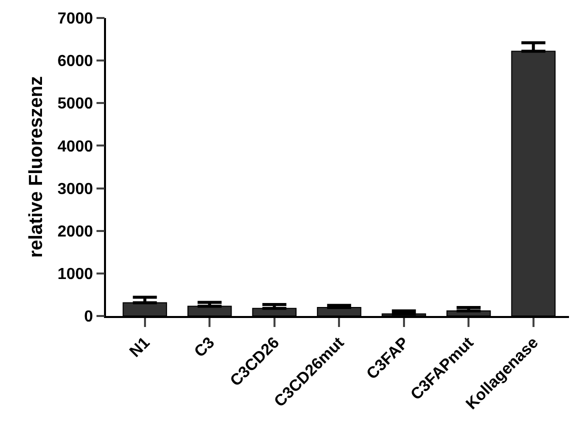 The width and height of the screenshot is (577, 443). I want to click on x-tick-label: C3, so click(205, 347).